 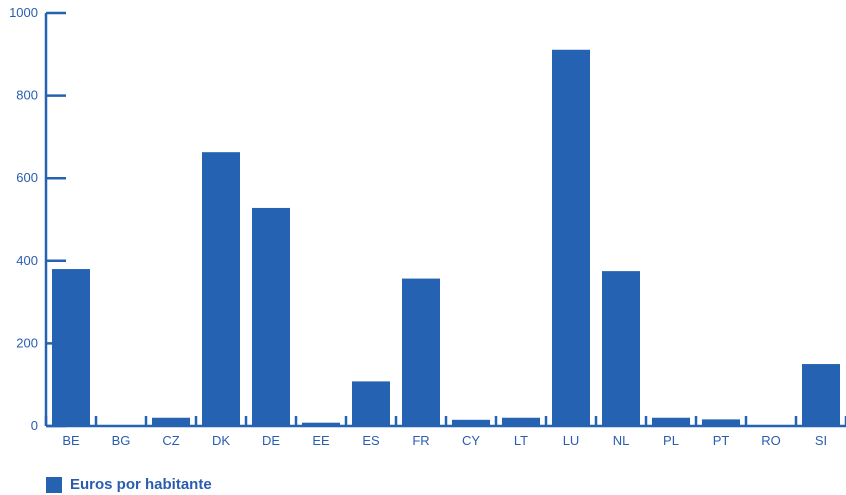 What do you see at coordinates (521, 440) in the screenshot?
I see `x-tick-label: LT` at bounding box center [521, 440].